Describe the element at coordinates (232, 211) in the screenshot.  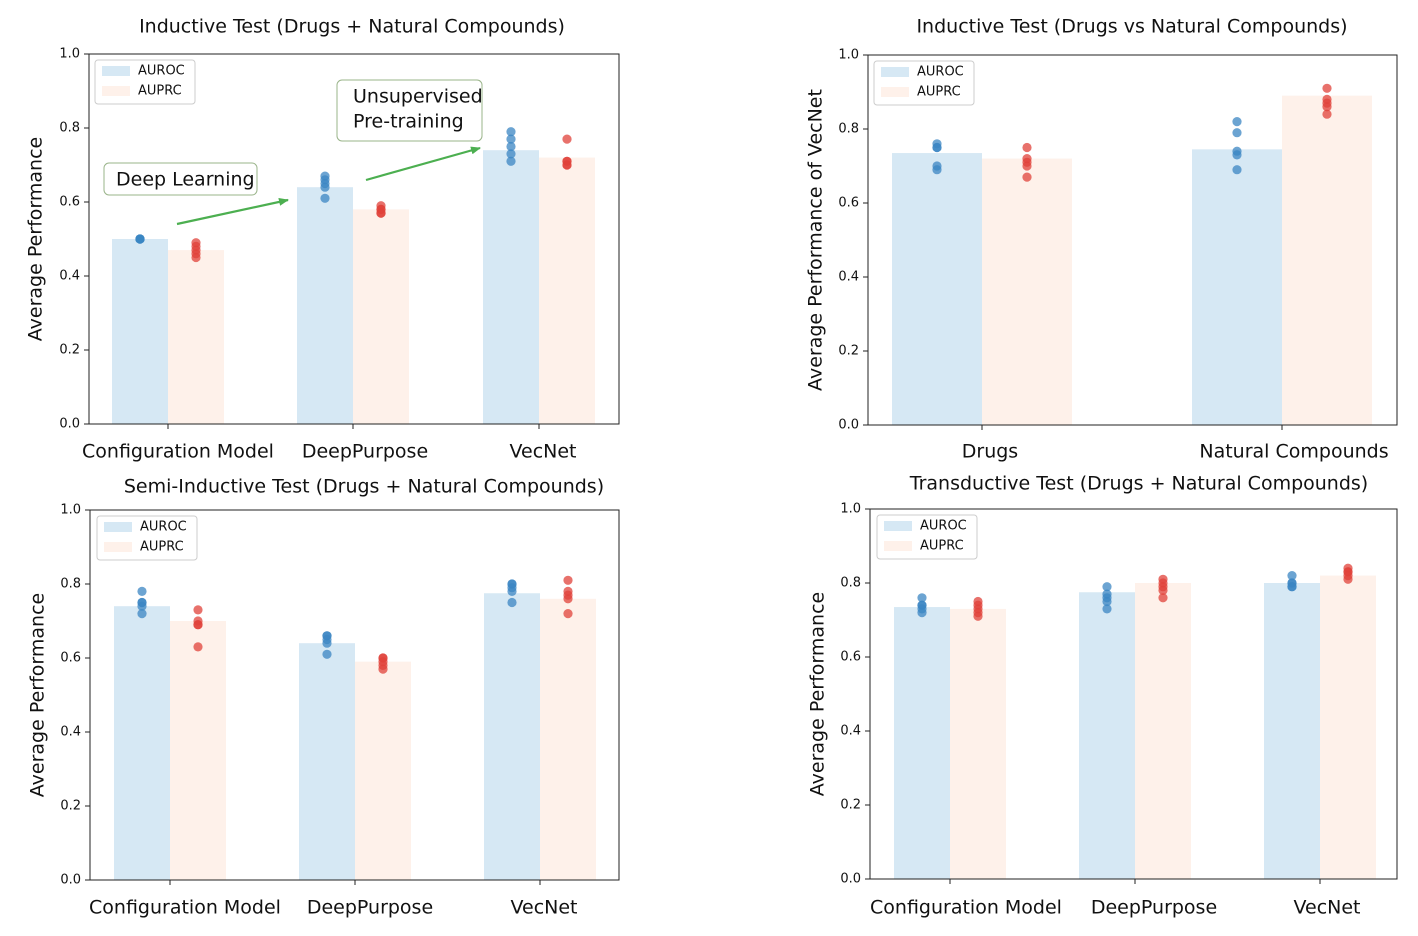
I see `arrow-deep-learning` at that location.